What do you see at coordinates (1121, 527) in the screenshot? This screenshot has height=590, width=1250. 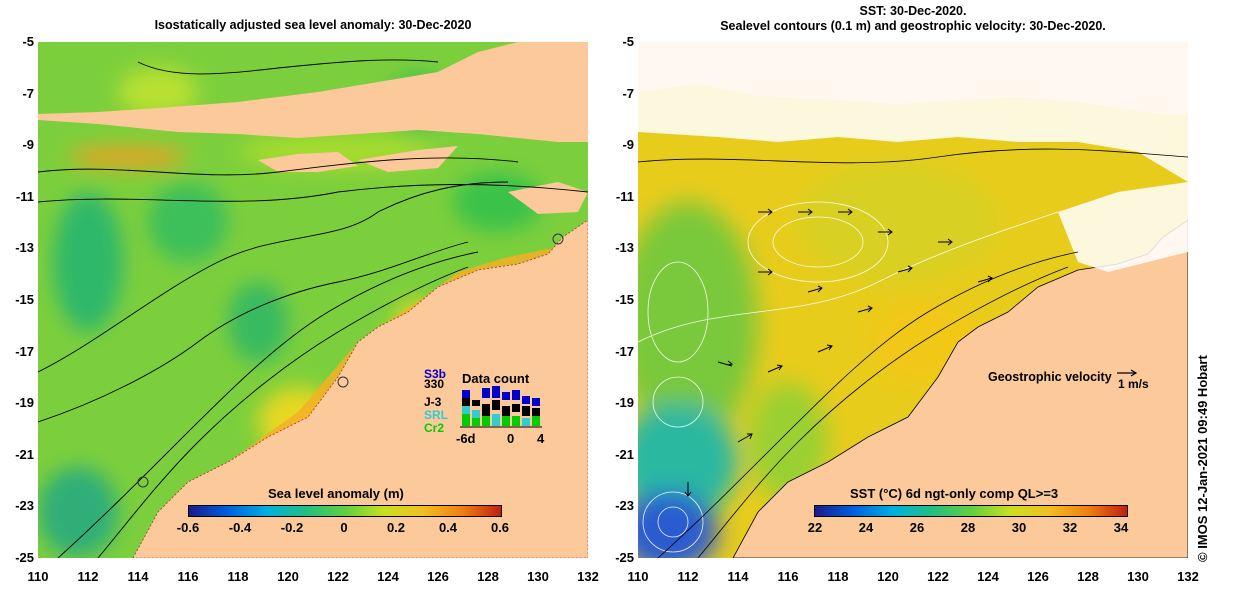 I see `colorbar-tick: 34` at bounding box center [1121, 527].